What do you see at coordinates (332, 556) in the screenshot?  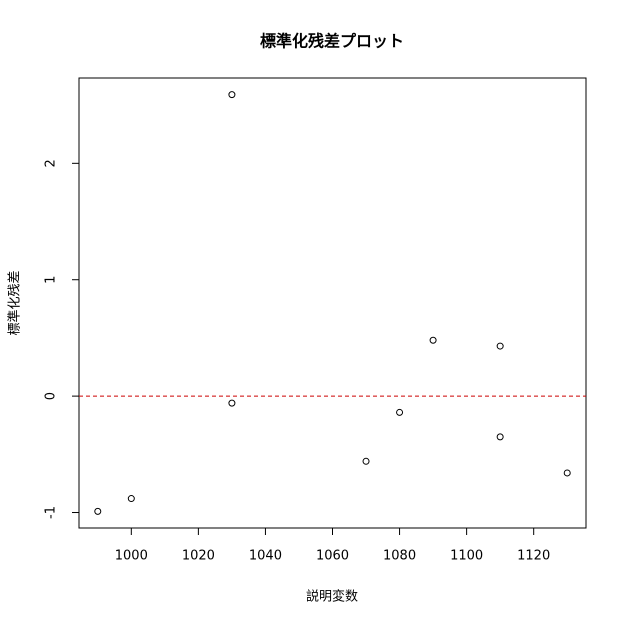 I see `x-tick-label: 1060` at bounding box center [332, 556].